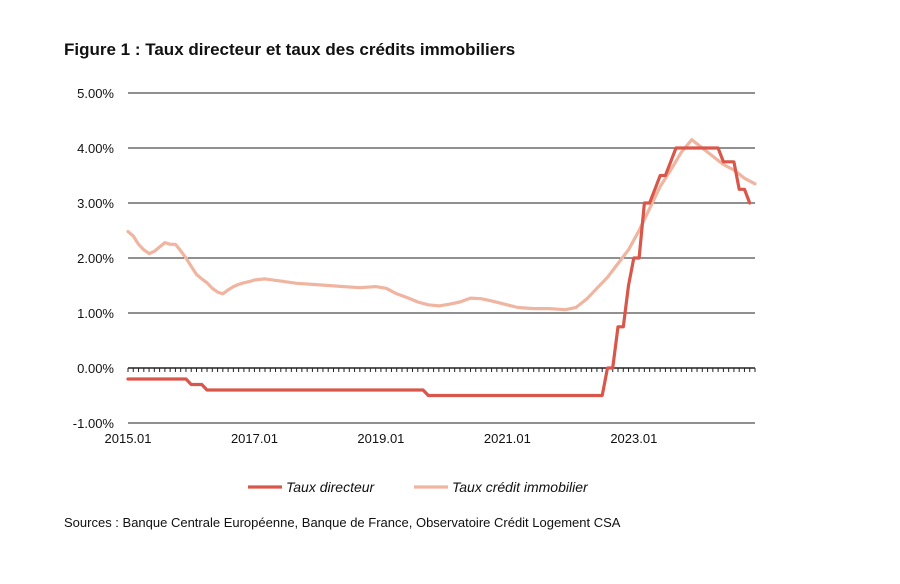 The width and height of the screenshot is (900, 584). What do you see at coordinates (331, 487) in the screenshot?
I see `legend-label: Taux directeur` at bounding box center [331, 487].